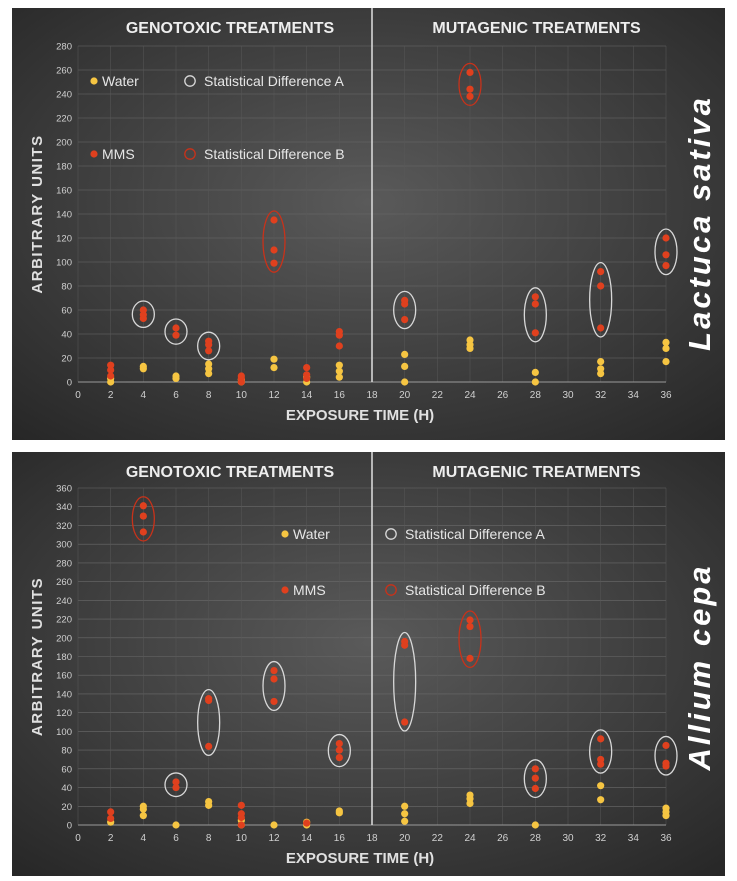  Describe the element at coordinates (37, 656) in the screenshot. I see `y-axis-label: ARBITRARY UNITS` at that location.